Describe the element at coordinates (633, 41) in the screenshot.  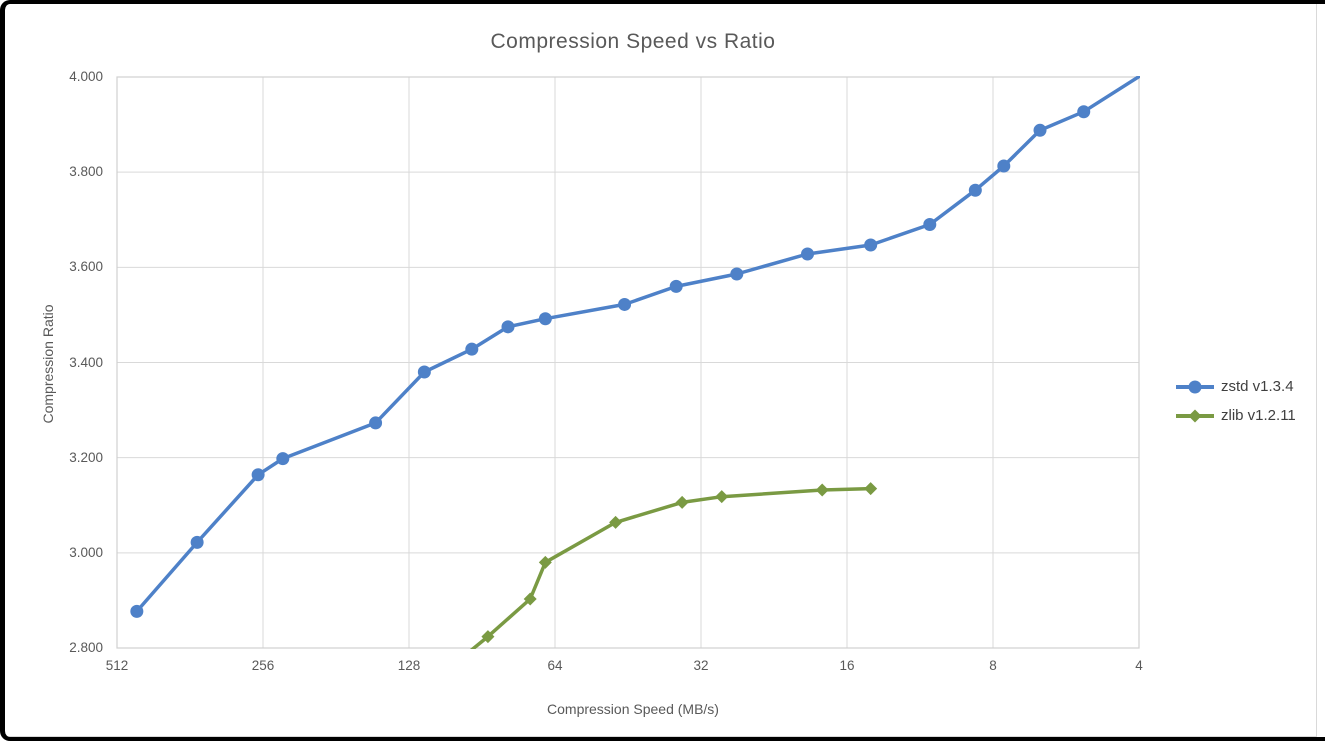
I see `chart-title: Compression Speed vs Ratio` at that location.